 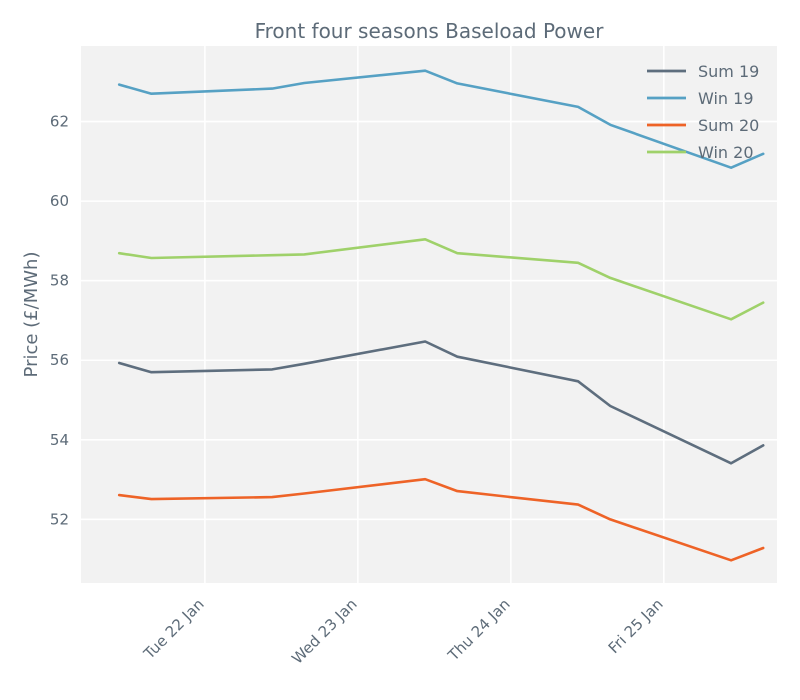 What do you see at coordinates (479, 630) in the screenshot?
I see `x-tick-label: Thu 24 Jan` at bounding box center [479, 630].